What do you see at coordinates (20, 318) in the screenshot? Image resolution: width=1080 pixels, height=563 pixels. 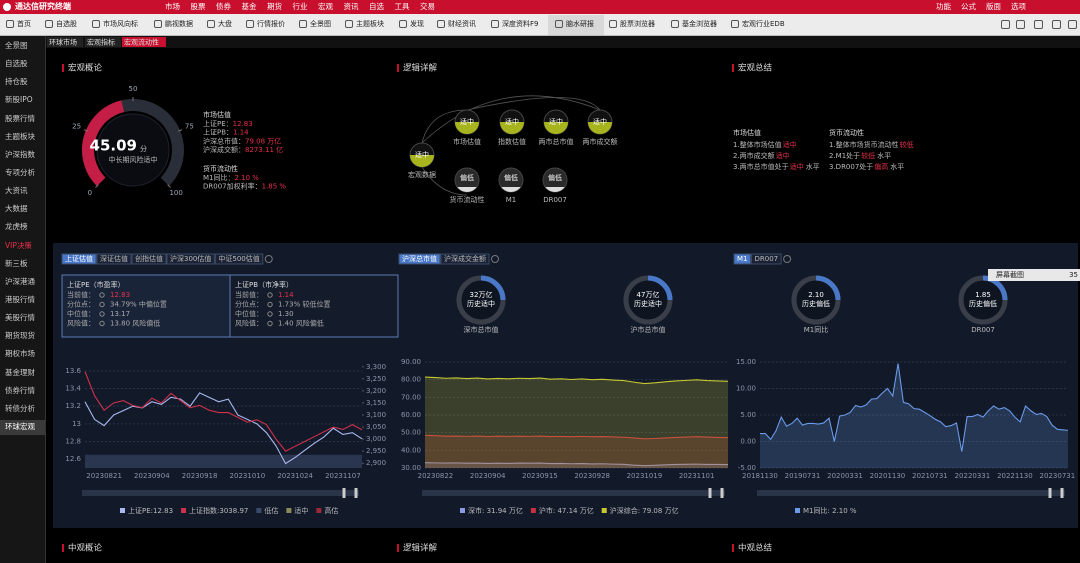 I see `side-item: 美股行情` at bounding box center [20, 318].